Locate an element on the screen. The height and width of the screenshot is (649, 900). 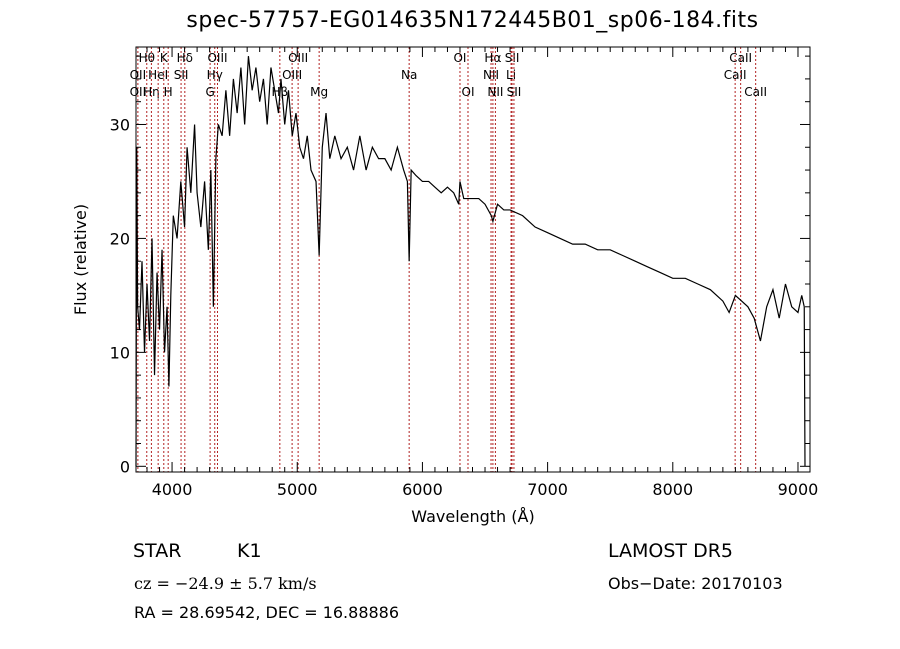
line-label: Li is located at coordinates (511, 75).